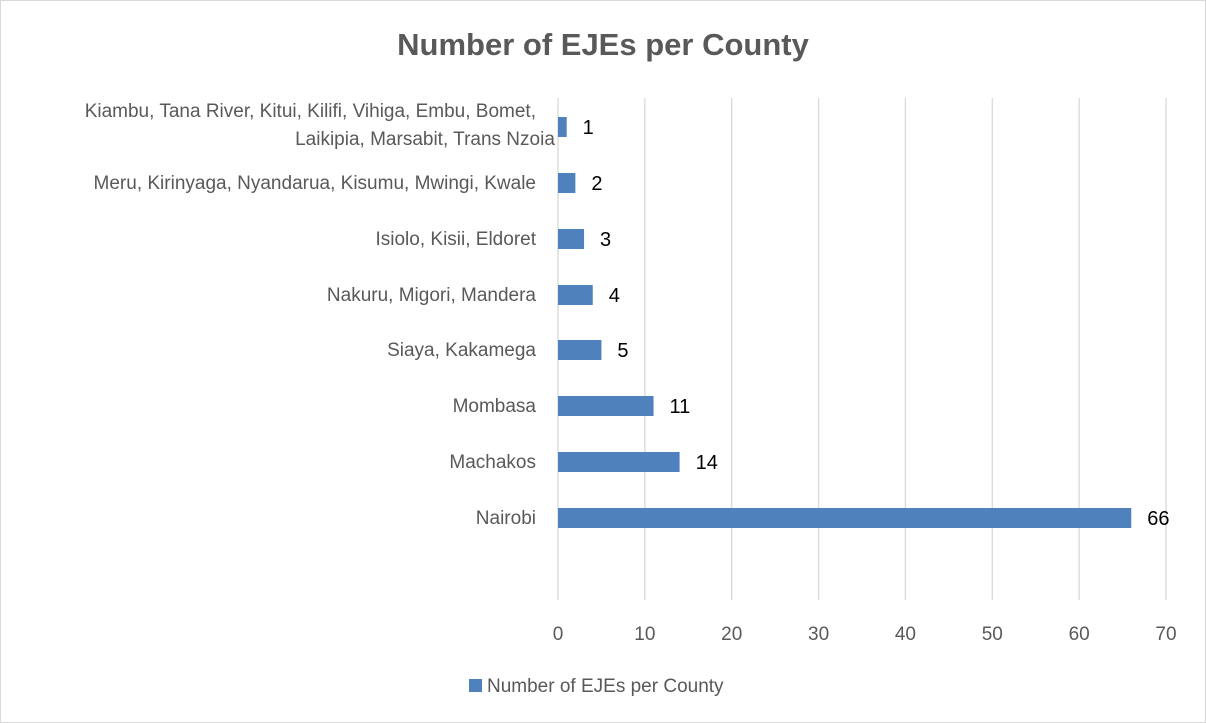  I want to click on x-tick-label: 20, so click(731, 634).